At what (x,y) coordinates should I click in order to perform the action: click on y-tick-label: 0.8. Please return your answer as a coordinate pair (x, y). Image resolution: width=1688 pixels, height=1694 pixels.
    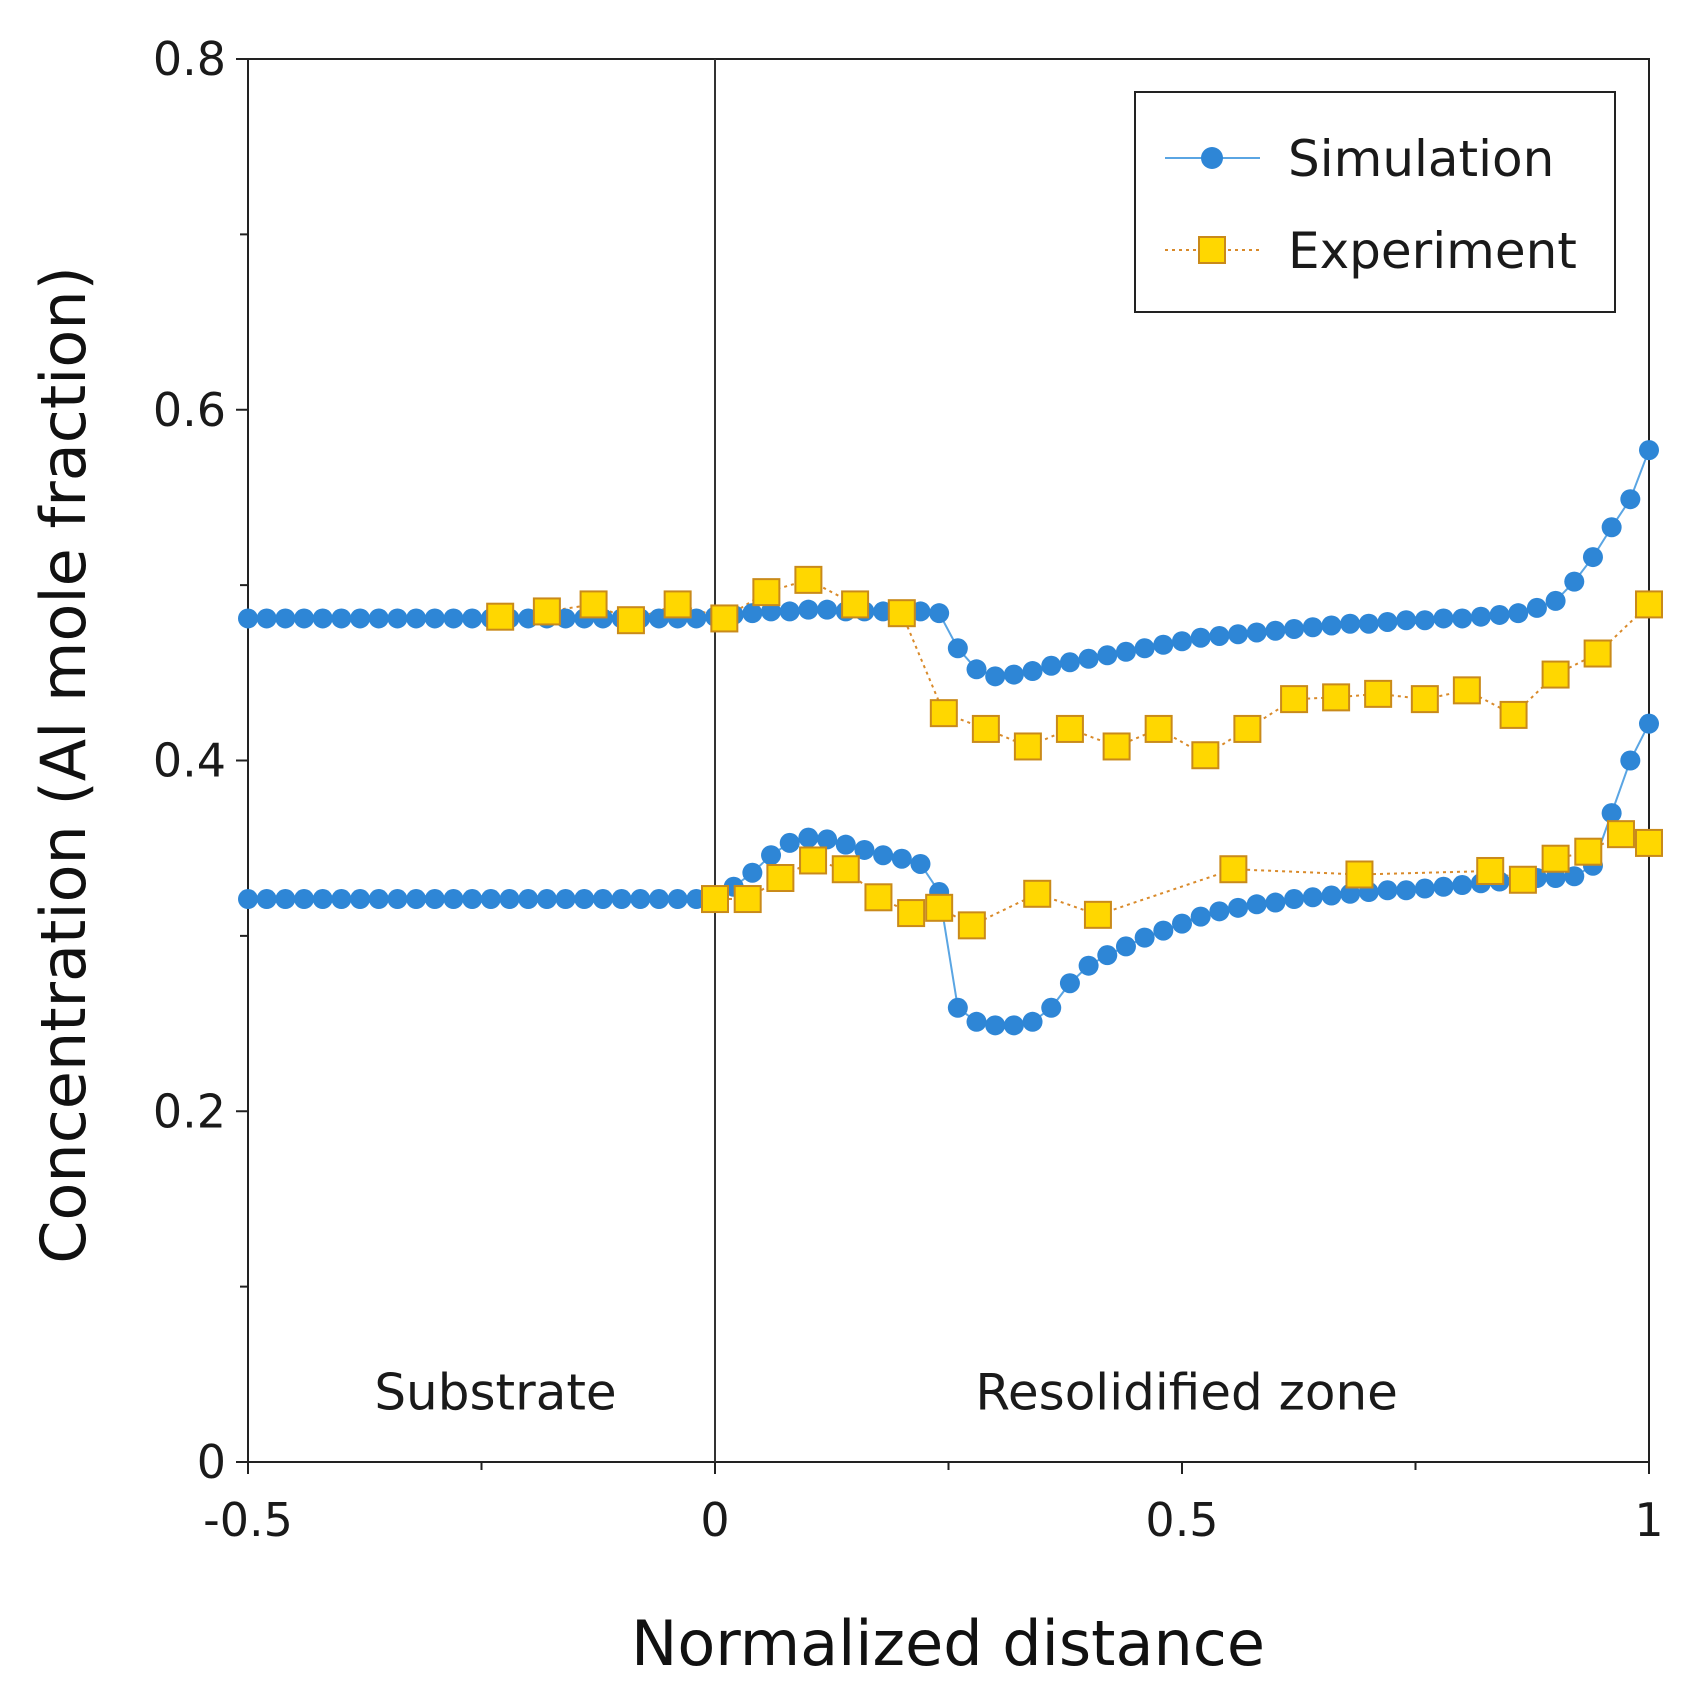
    Looking at the image, I should click on (189, 59).